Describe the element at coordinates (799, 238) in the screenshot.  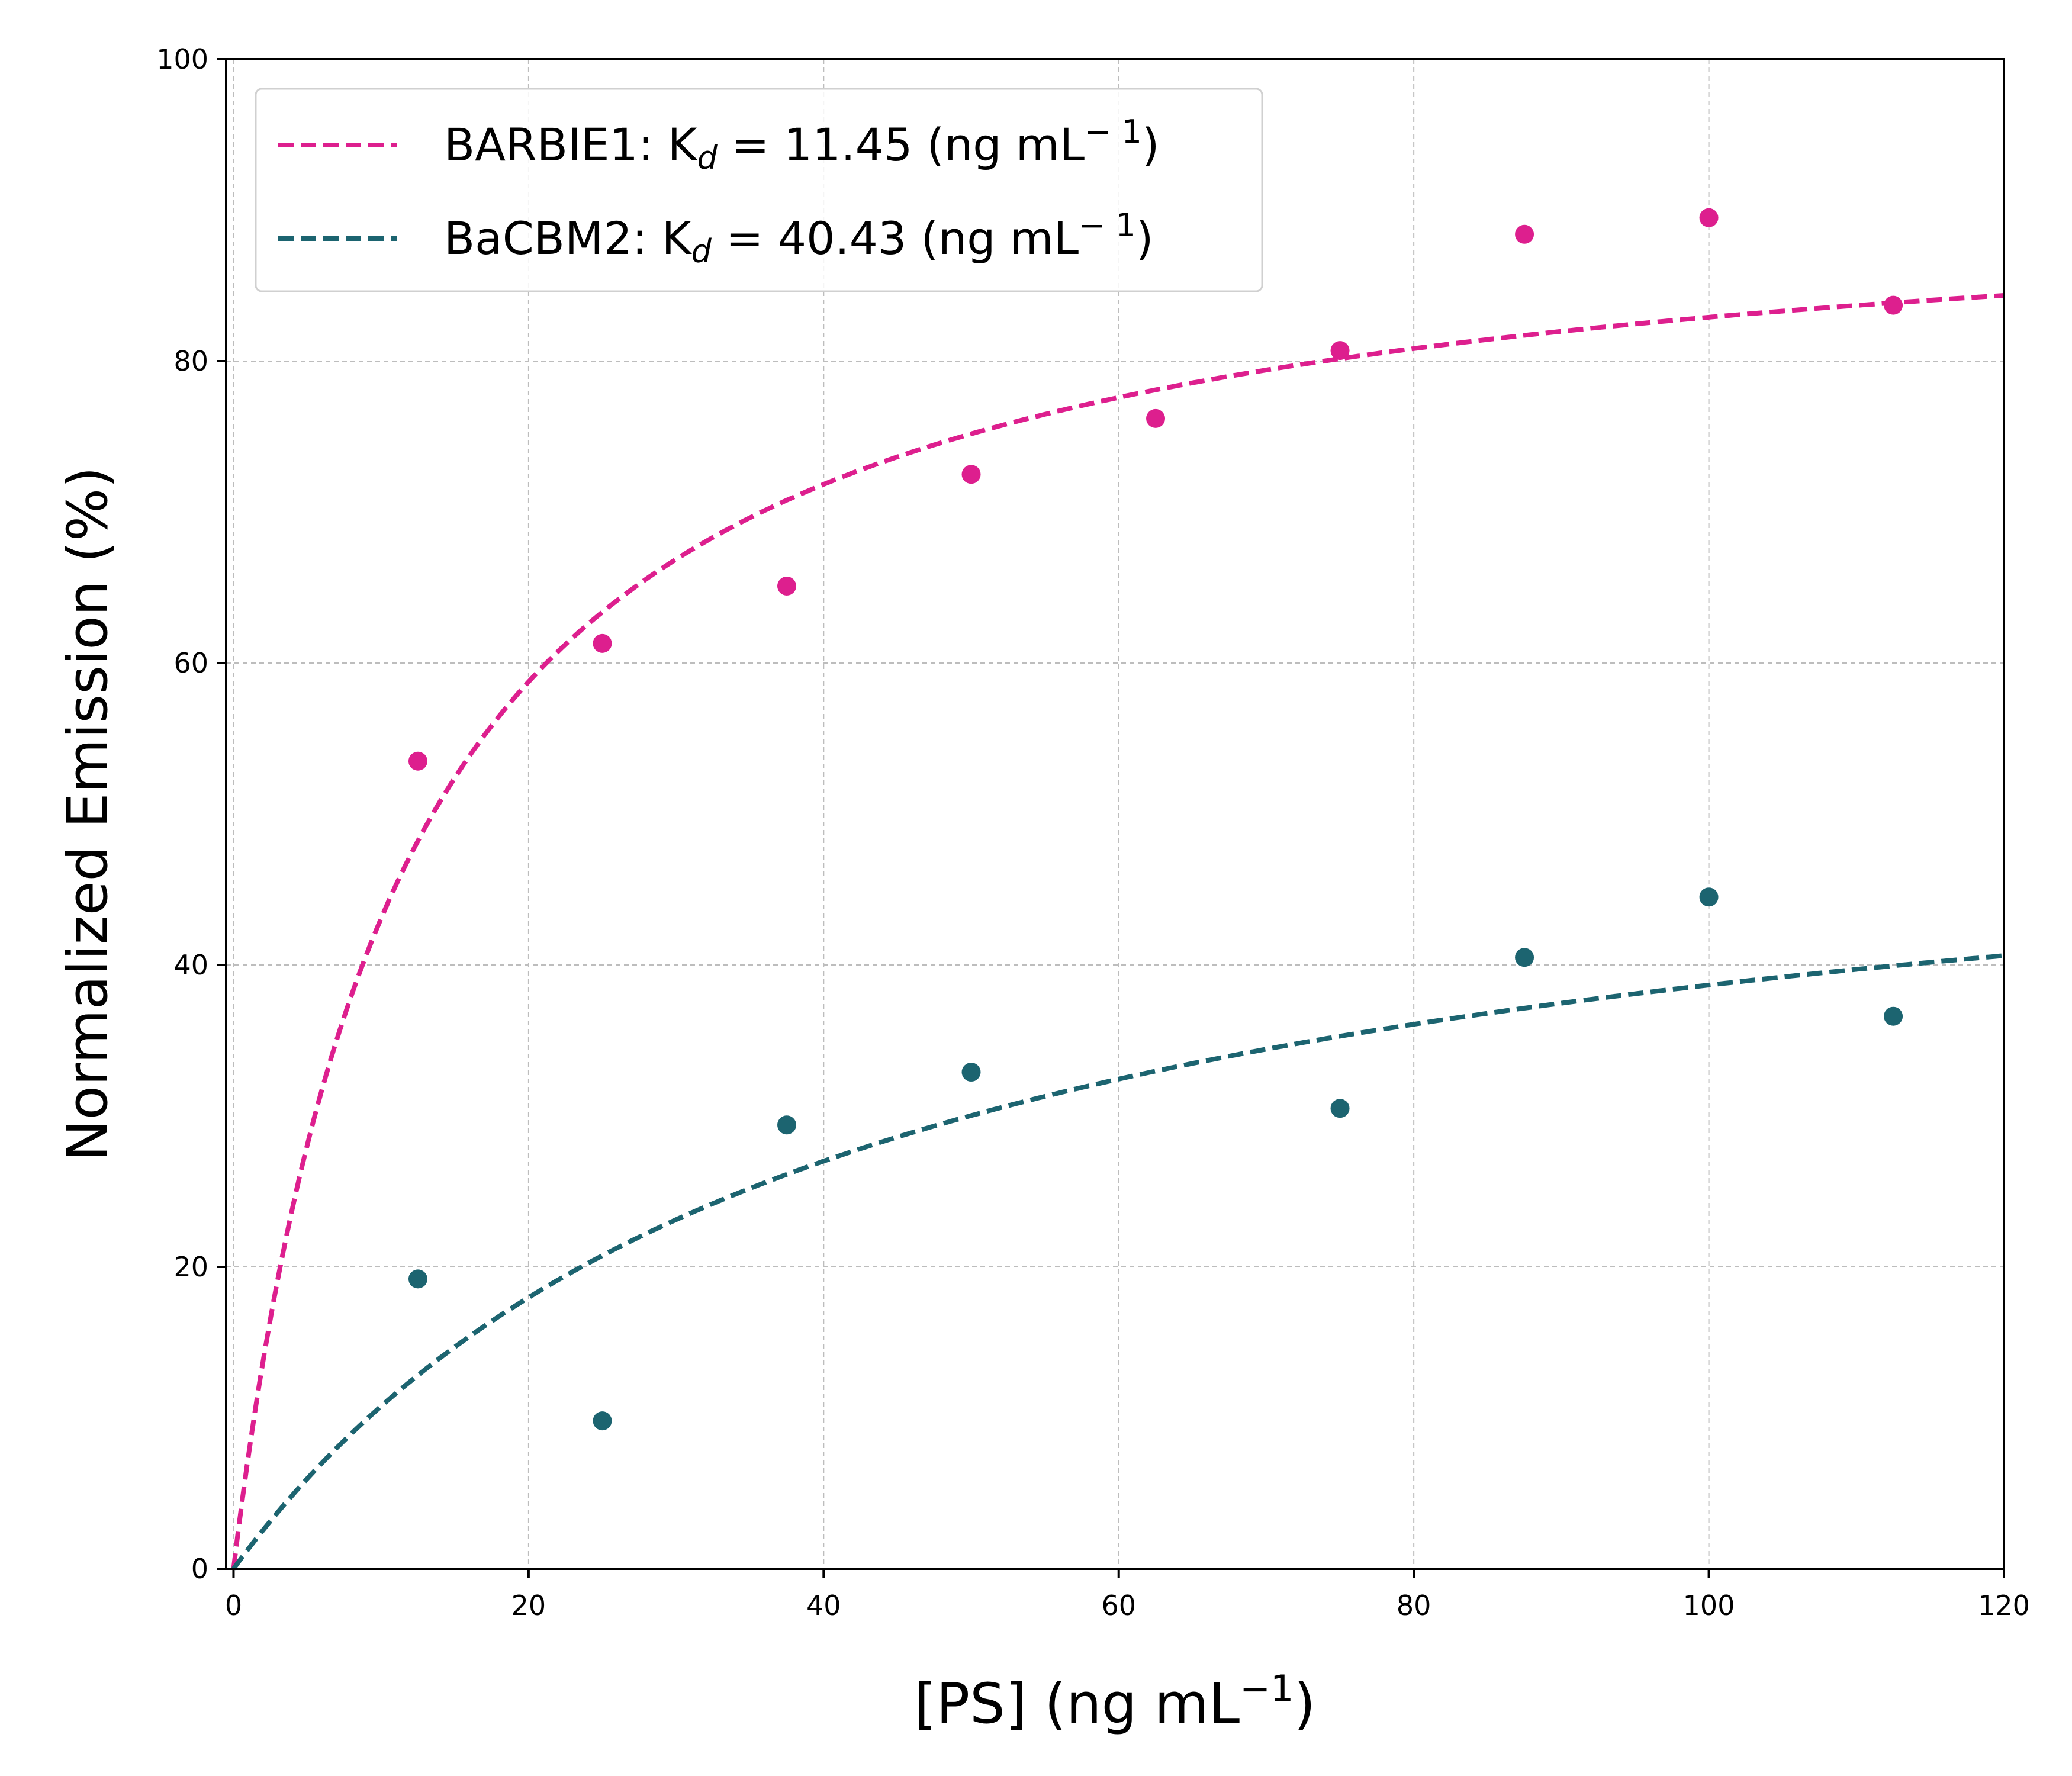
I see `legend-label-bacbm2: BaCBM2: Kd = 40.43 (ng mL− 1)` at that location.